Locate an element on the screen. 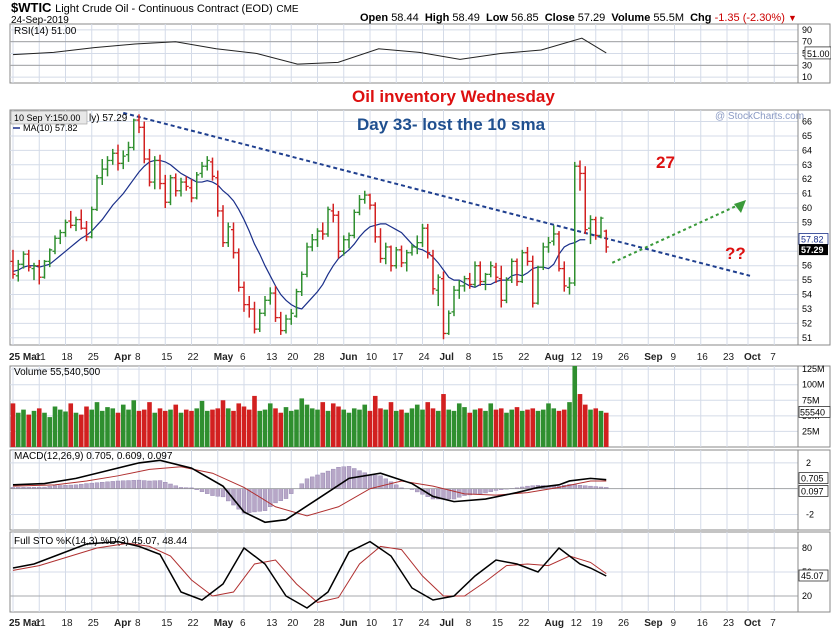 The image size is (831, 632). watermark: @ StockCharts.com is located at coordinates (760, 116).